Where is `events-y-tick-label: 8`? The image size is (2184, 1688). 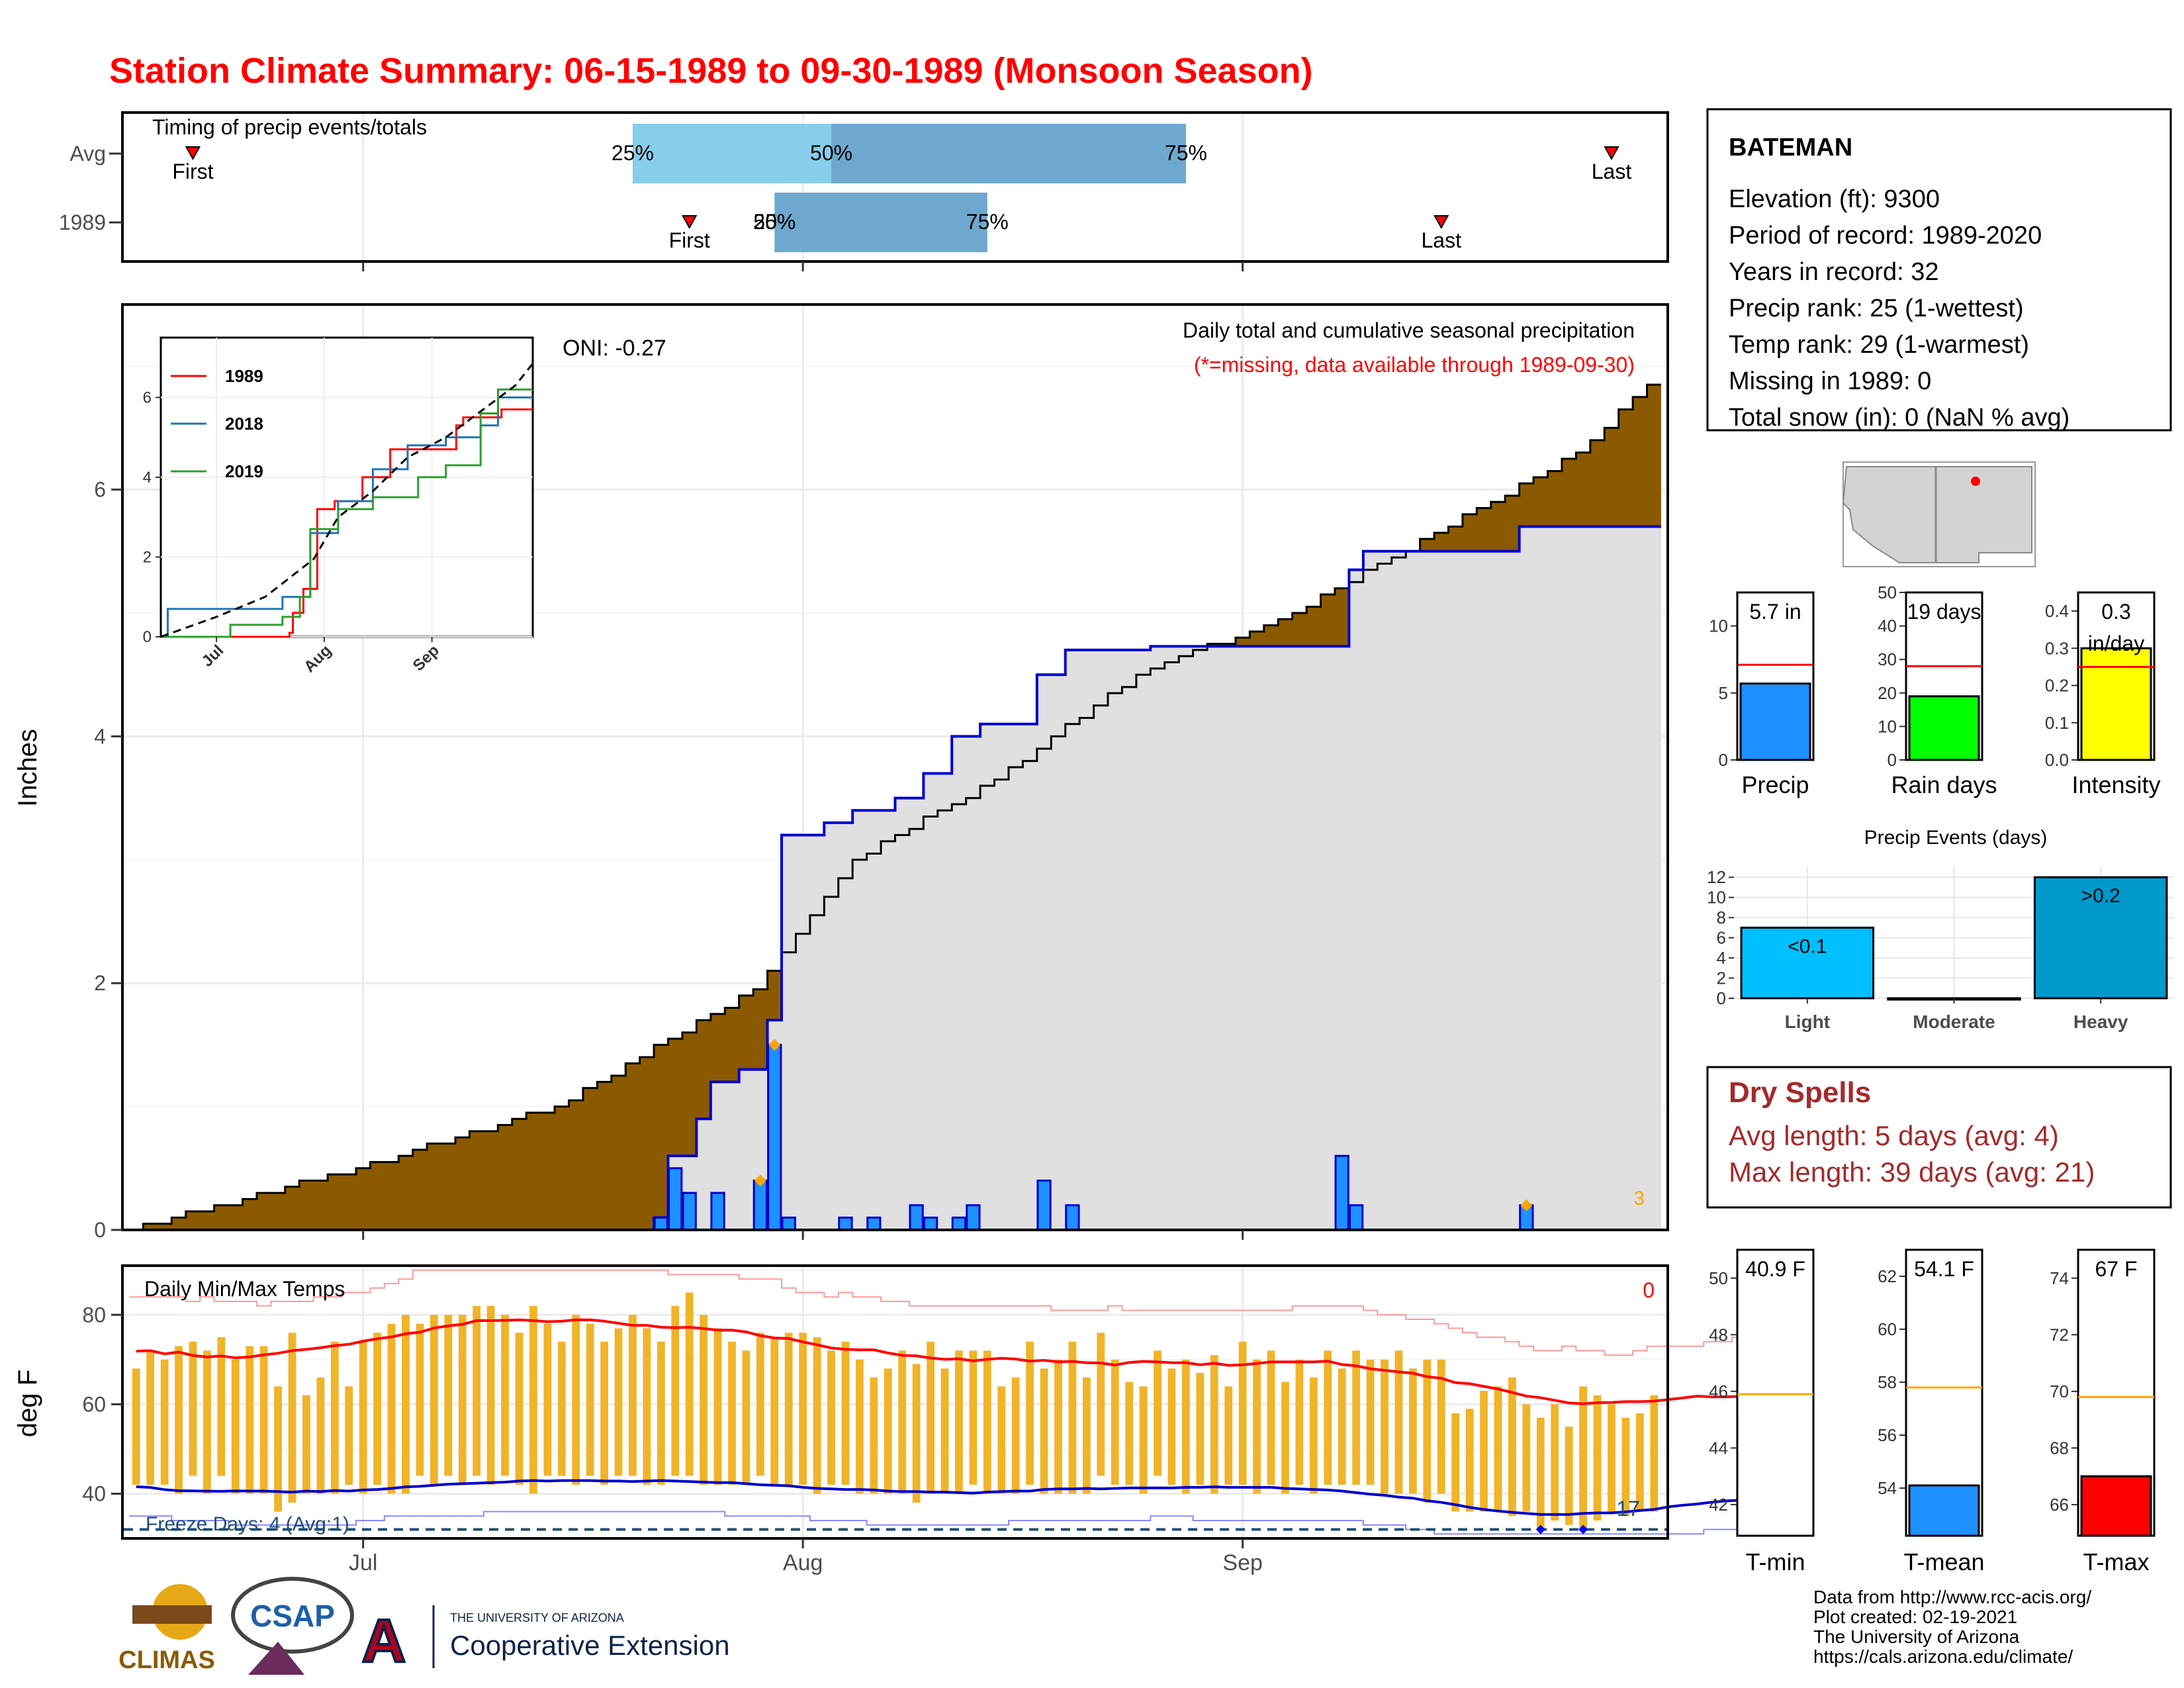
events-y-tick-label: 8 is located at coordinates (1721, 917).